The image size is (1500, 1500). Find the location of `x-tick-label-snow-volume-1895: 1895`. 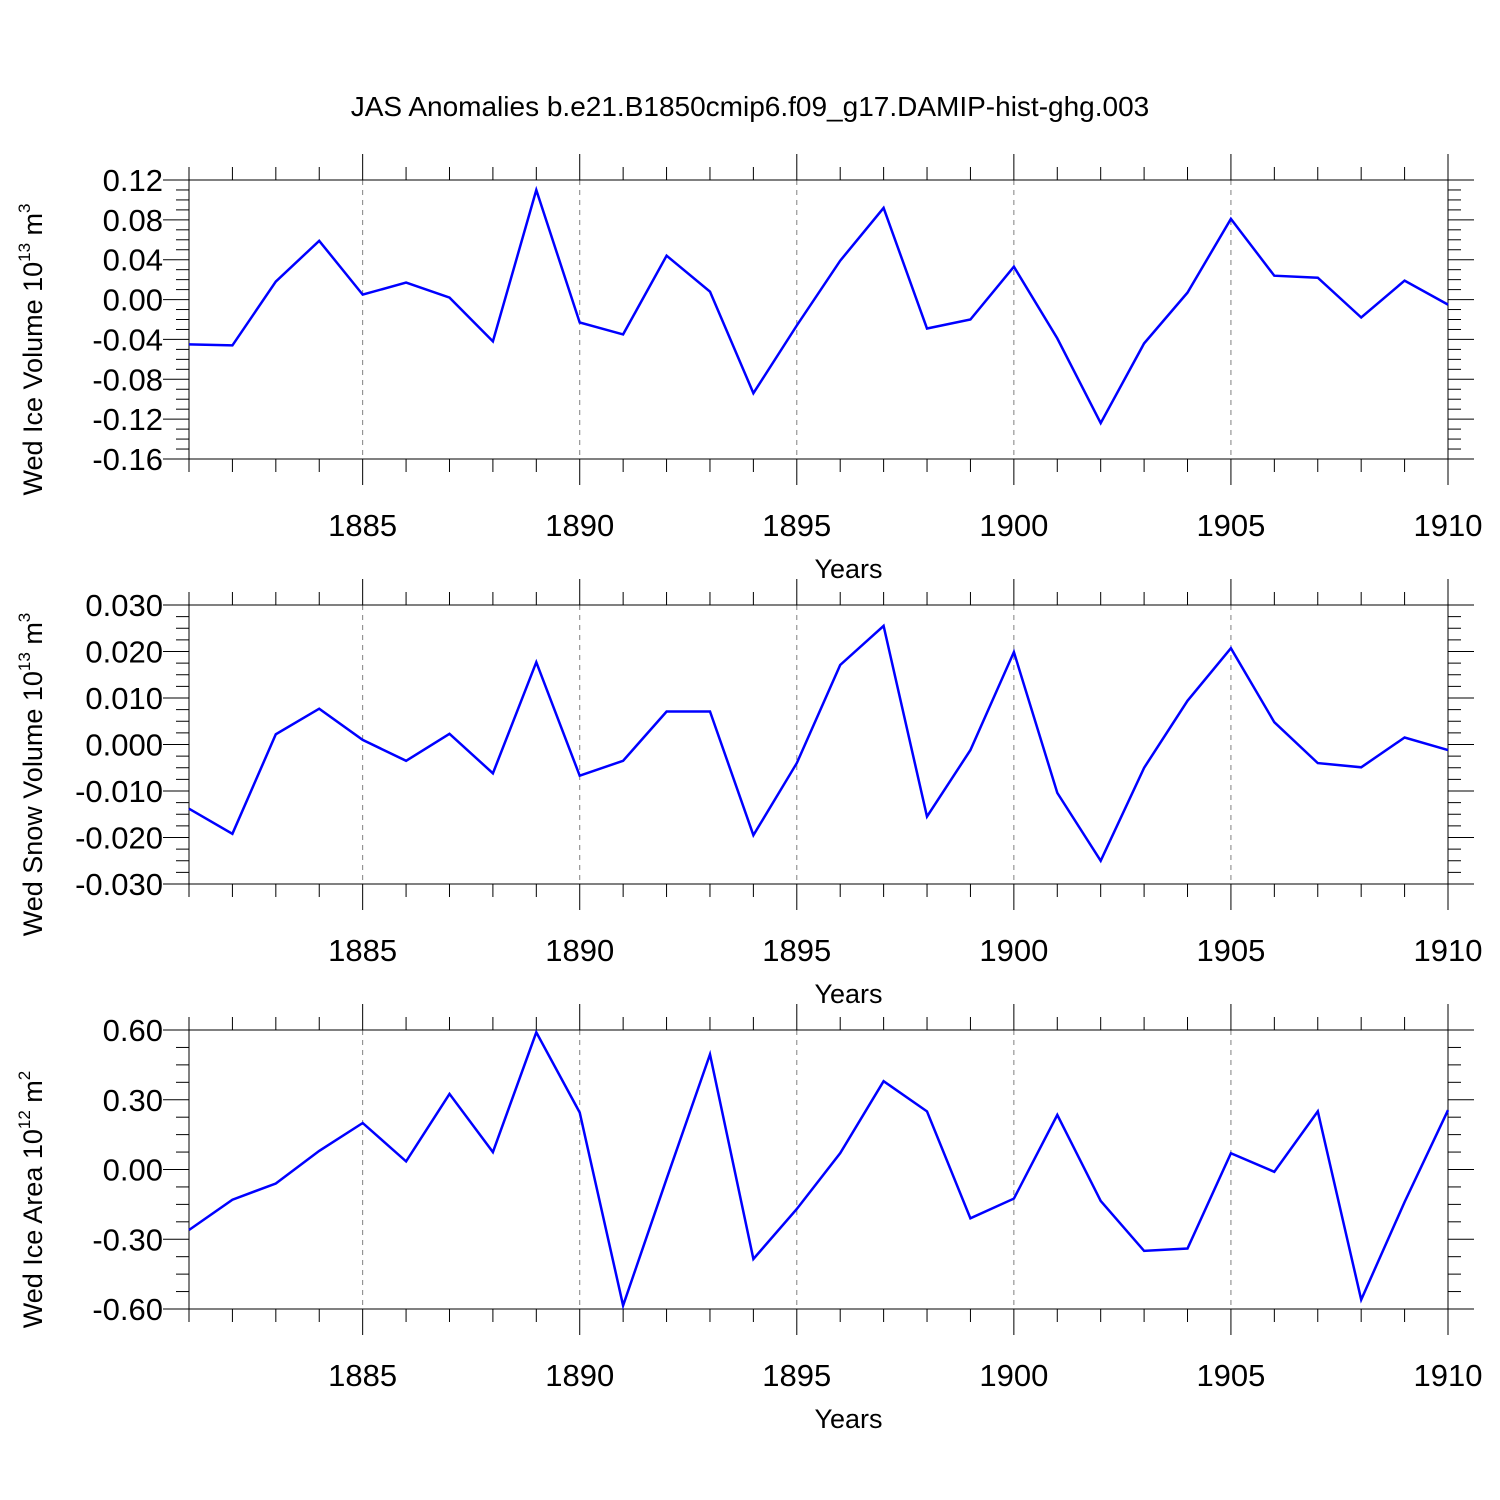

x-tick-label-snow-volume-1895: 1895 is located at coordinates (796, 950).